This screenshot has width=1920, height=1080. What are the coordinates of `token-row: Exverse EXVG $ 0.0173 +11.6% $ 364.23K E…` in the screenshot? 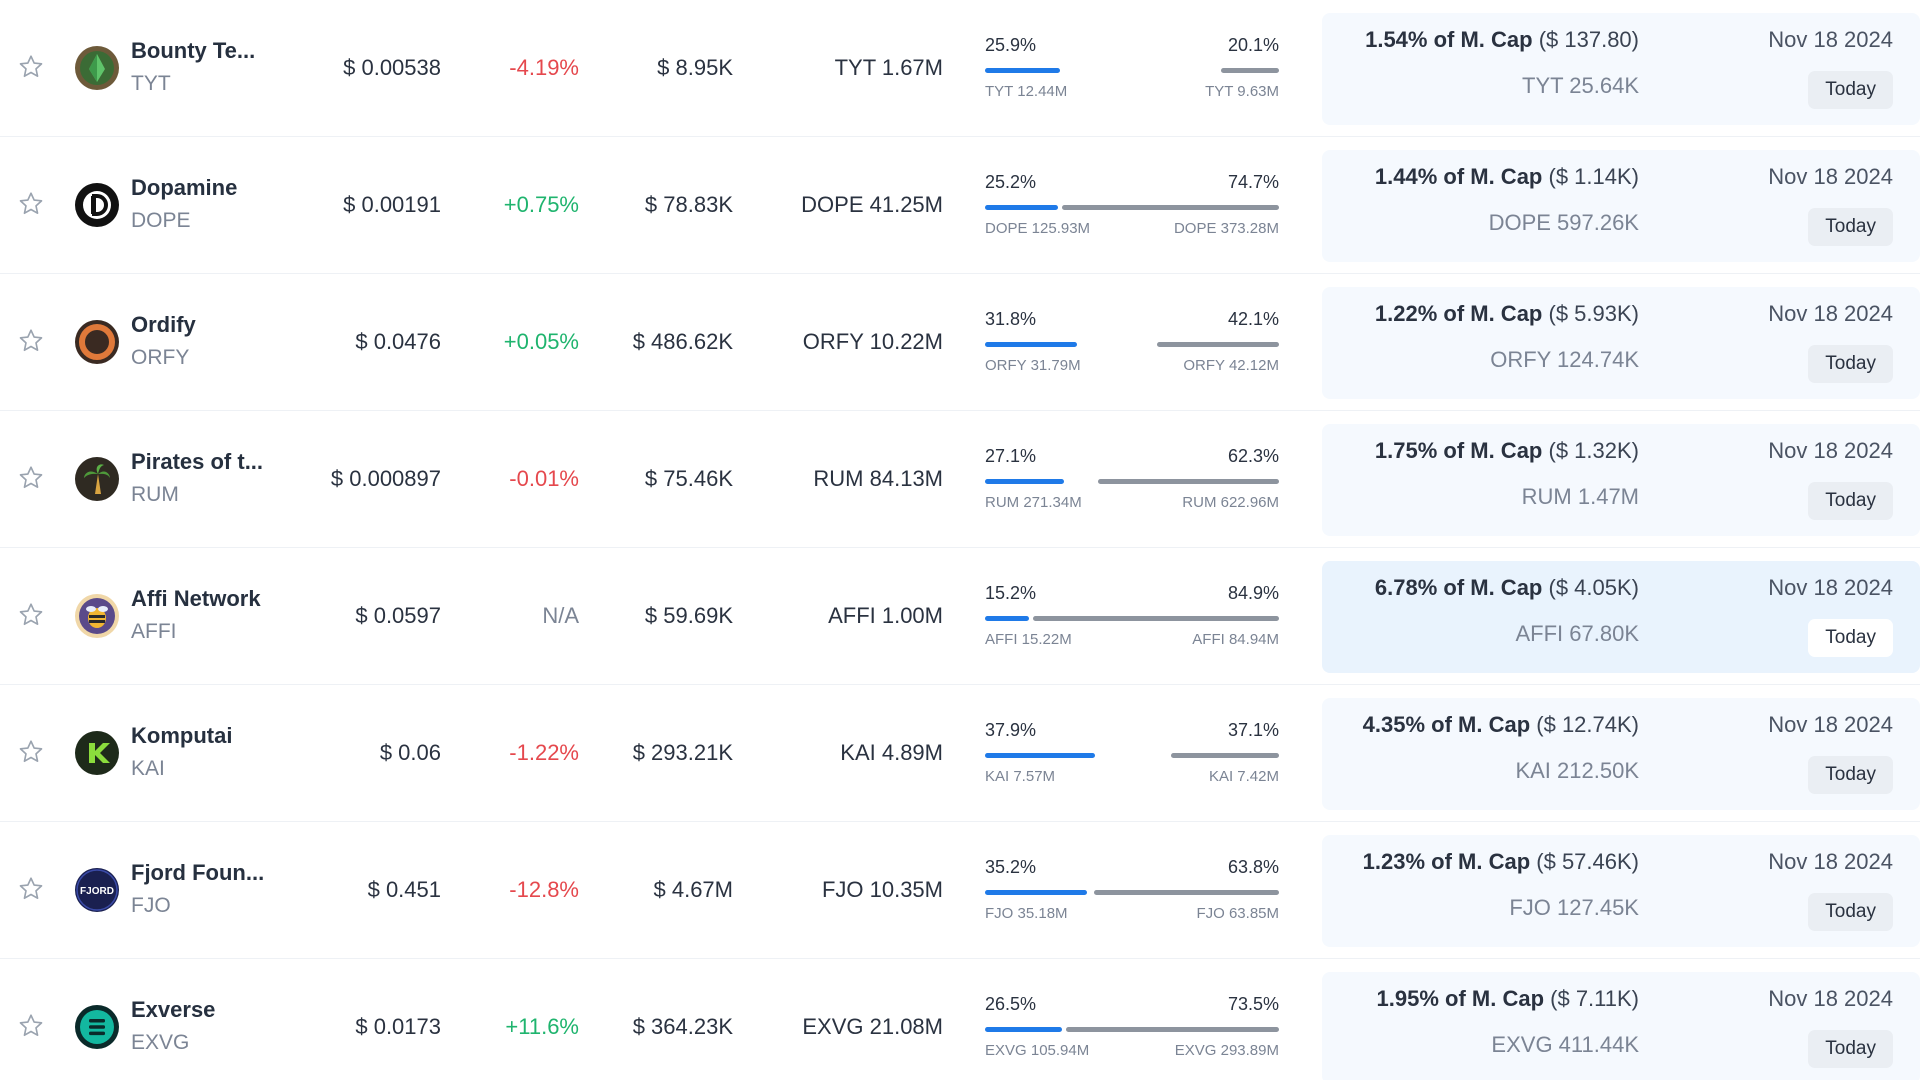 It's located at (960, 1019).